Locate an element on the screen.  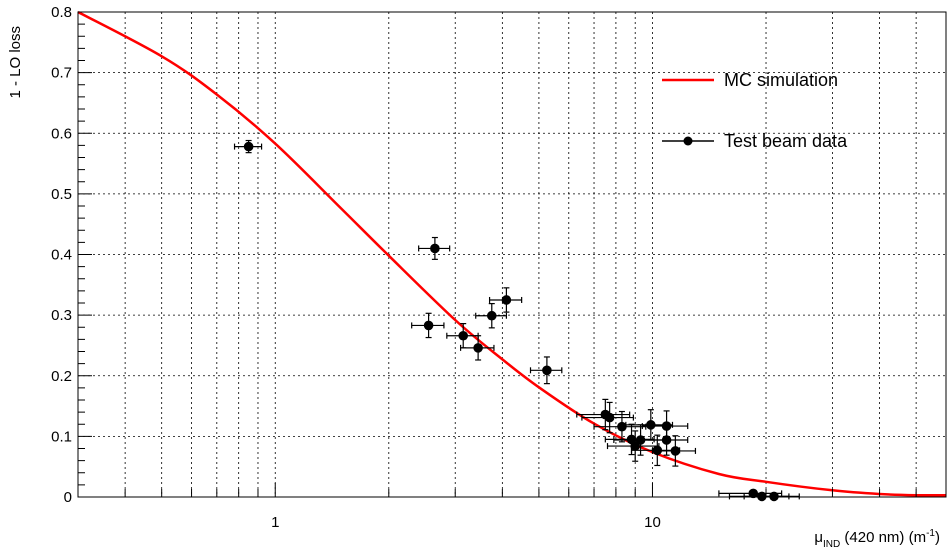
legend-mc-label: MC simulation is located at coordinates (781, 80).